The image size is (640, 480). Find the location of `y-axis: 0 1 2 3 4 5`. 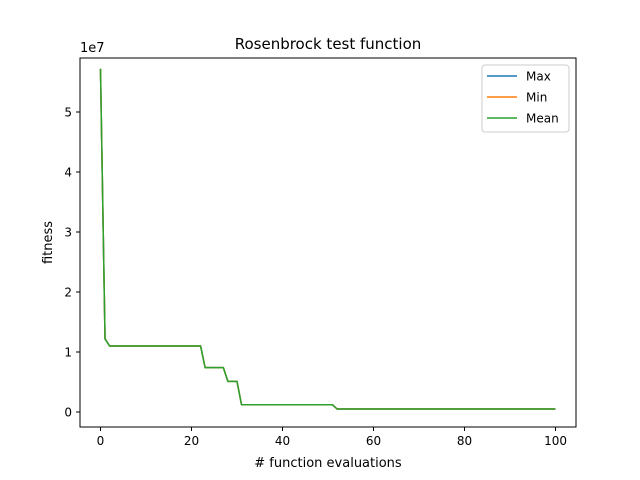

y-axis: 0 1 2 3 4 5 is located at coordinates (72, 263).